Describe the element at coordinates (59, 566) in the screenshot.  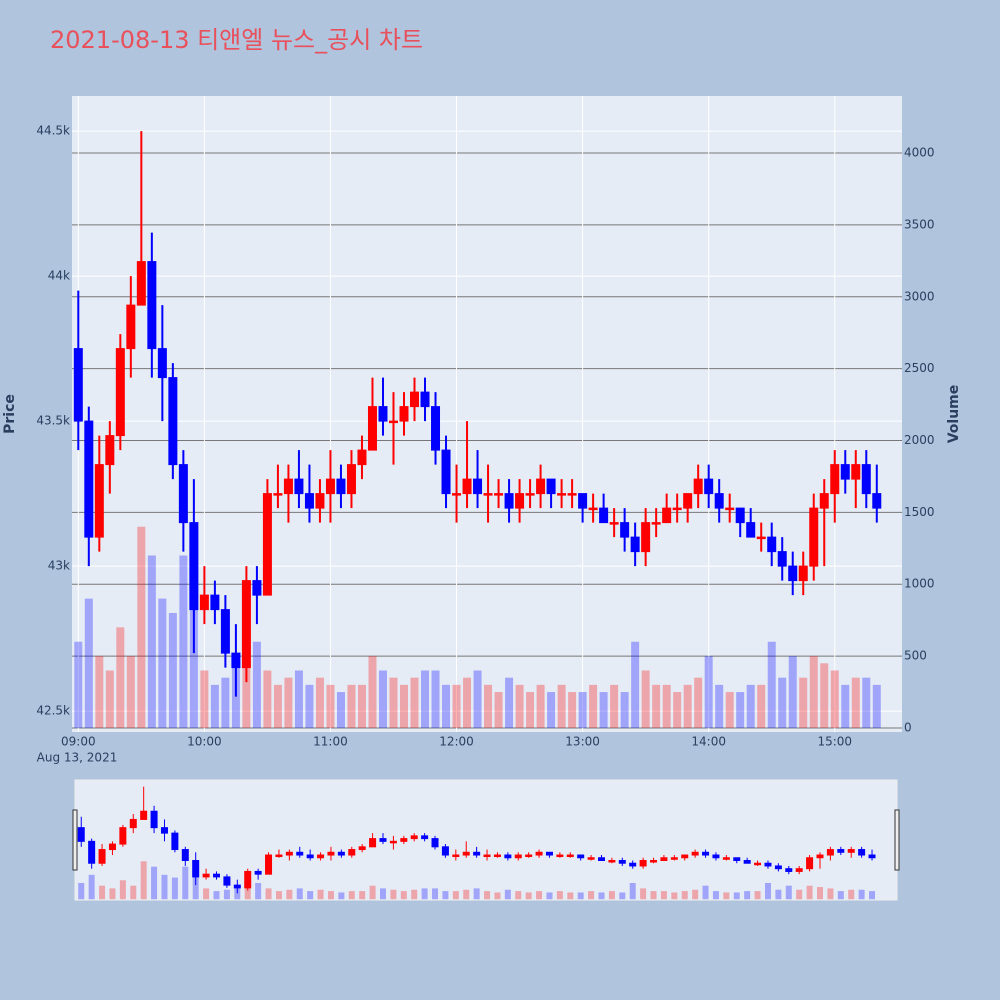
I see `y-tick-label: 43k` at that location.